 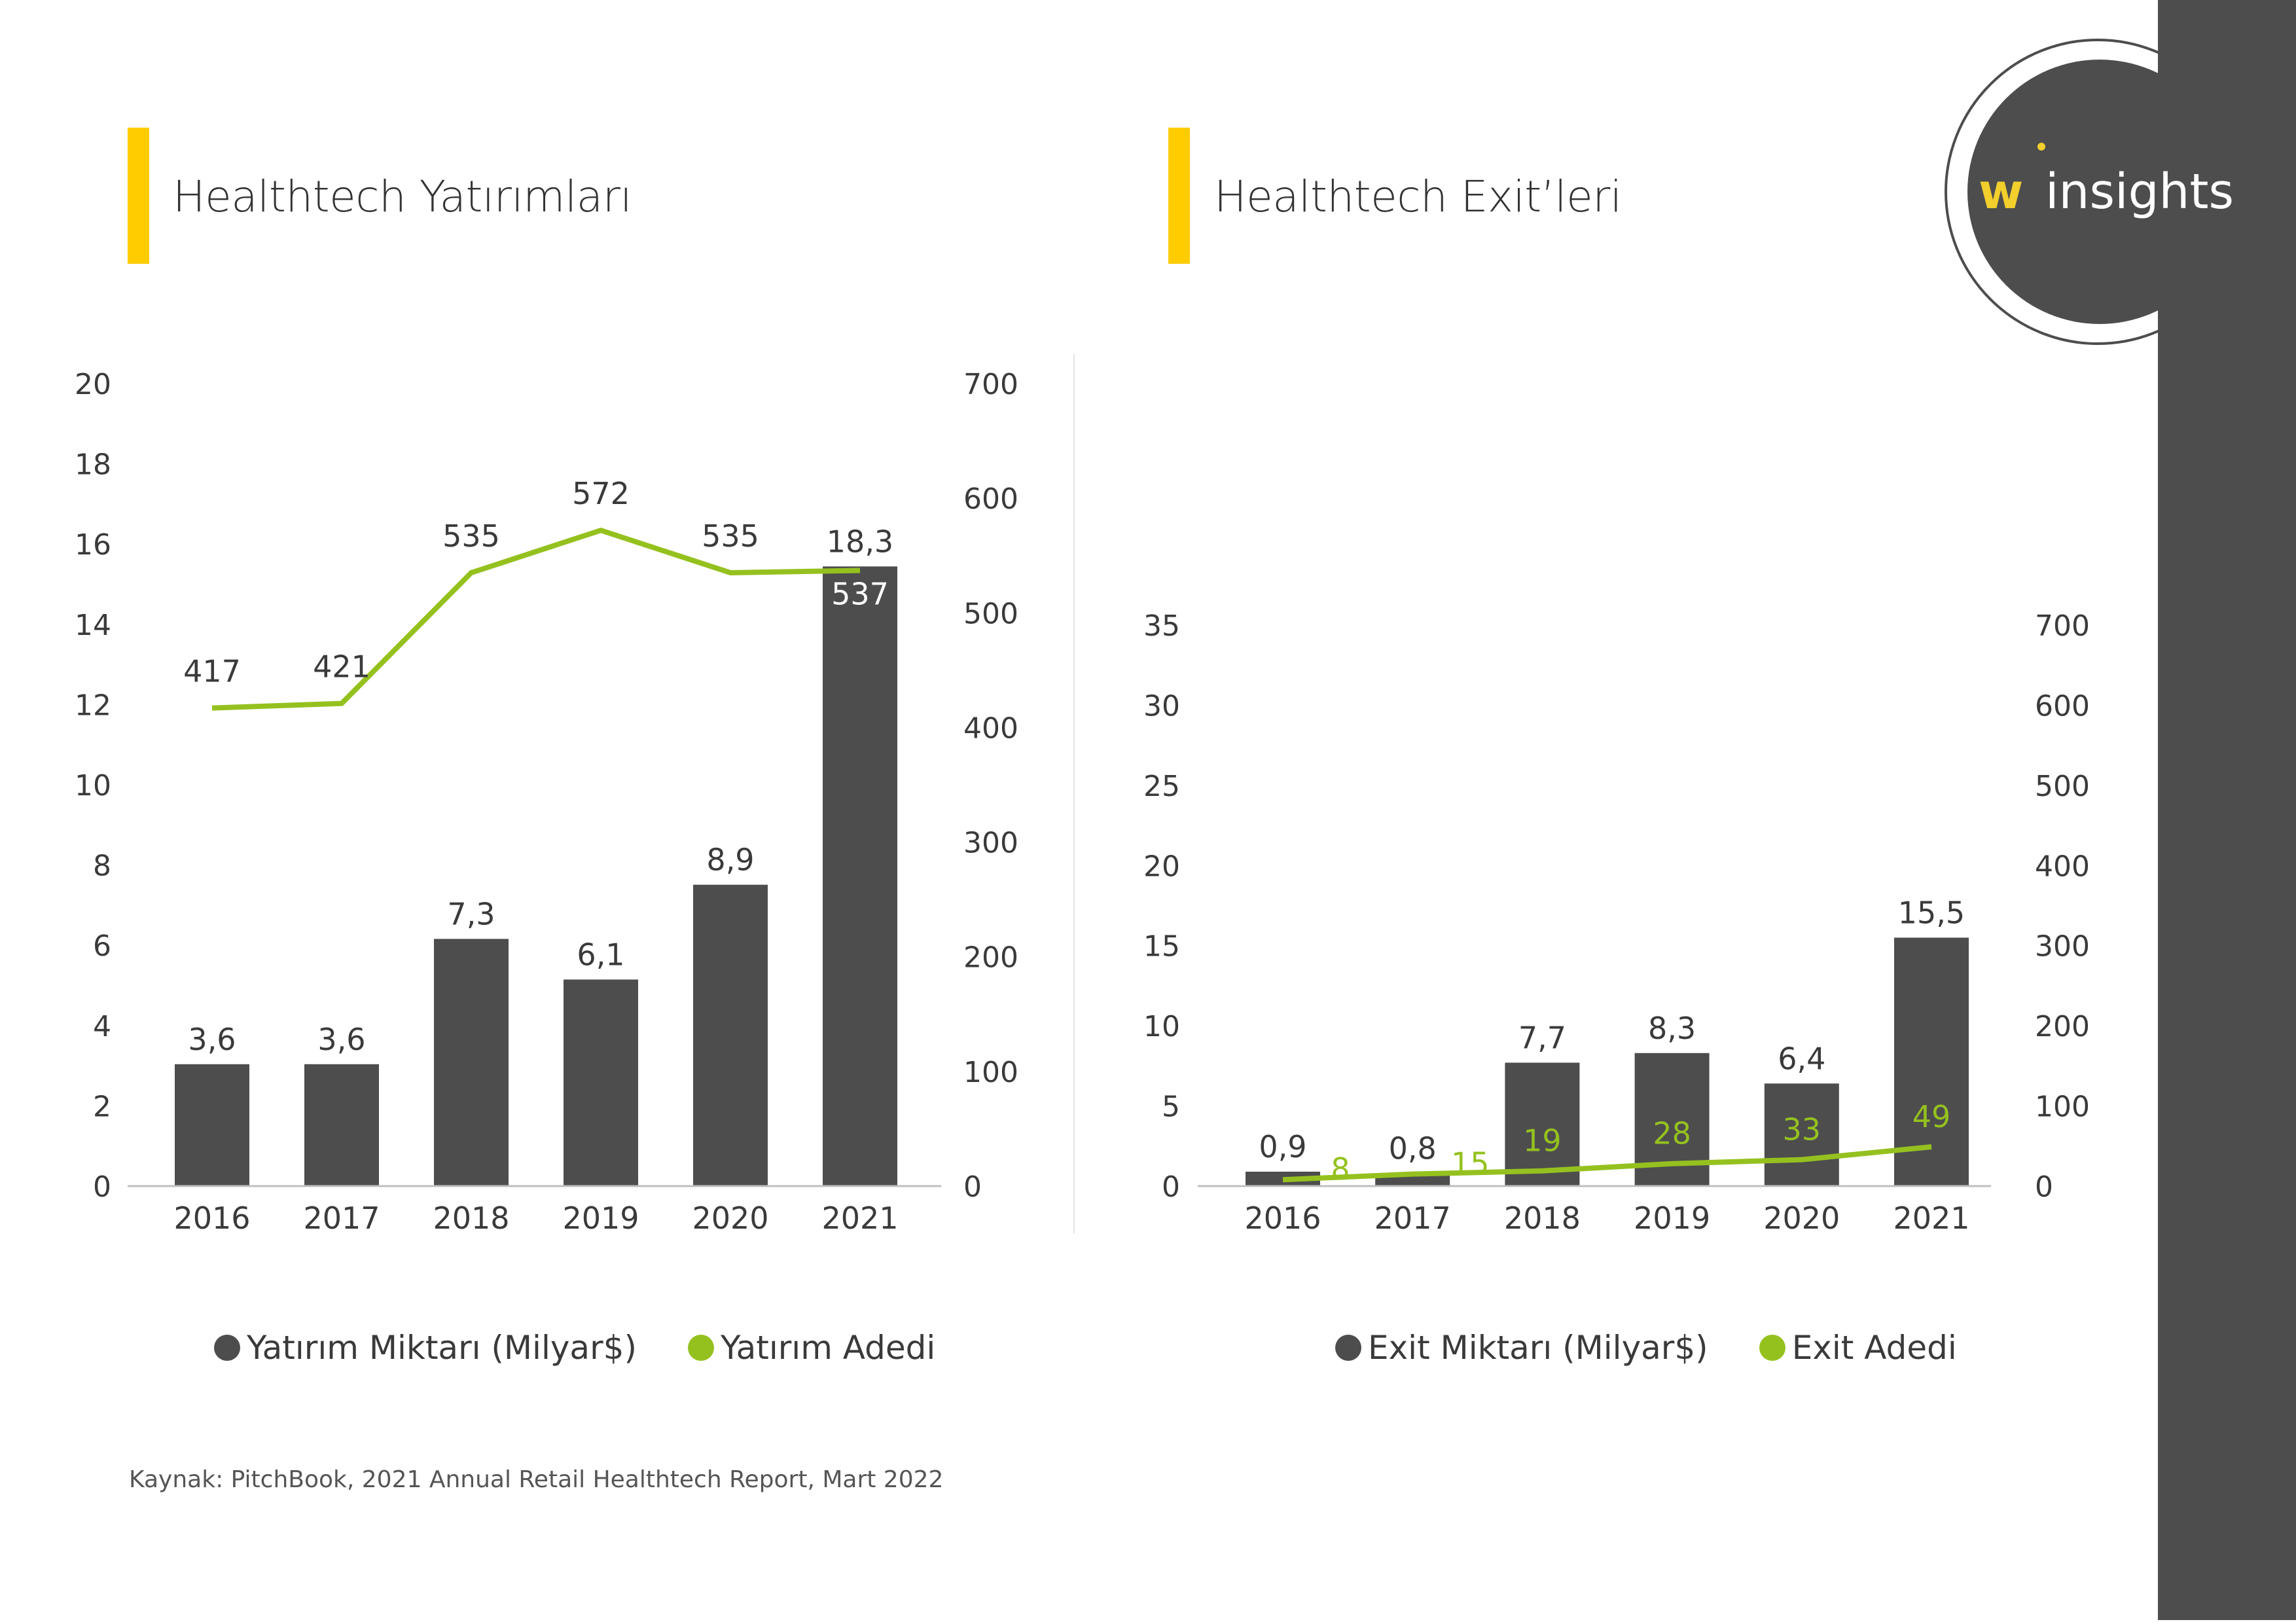 What do you see at coordinates (102, 946) in the screenshot?
I see `left-axis-tick-label: 6` at bounding box center [102, 946].